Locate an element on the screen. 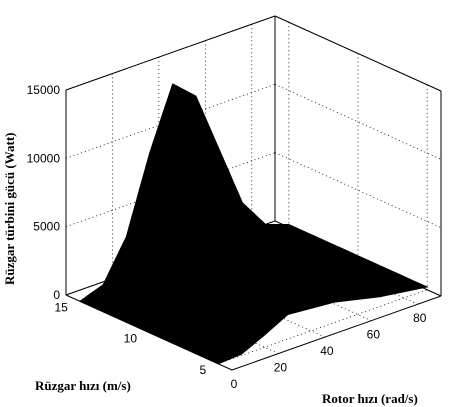  x-tick-label: 20 is located at coordinates (281, 368).